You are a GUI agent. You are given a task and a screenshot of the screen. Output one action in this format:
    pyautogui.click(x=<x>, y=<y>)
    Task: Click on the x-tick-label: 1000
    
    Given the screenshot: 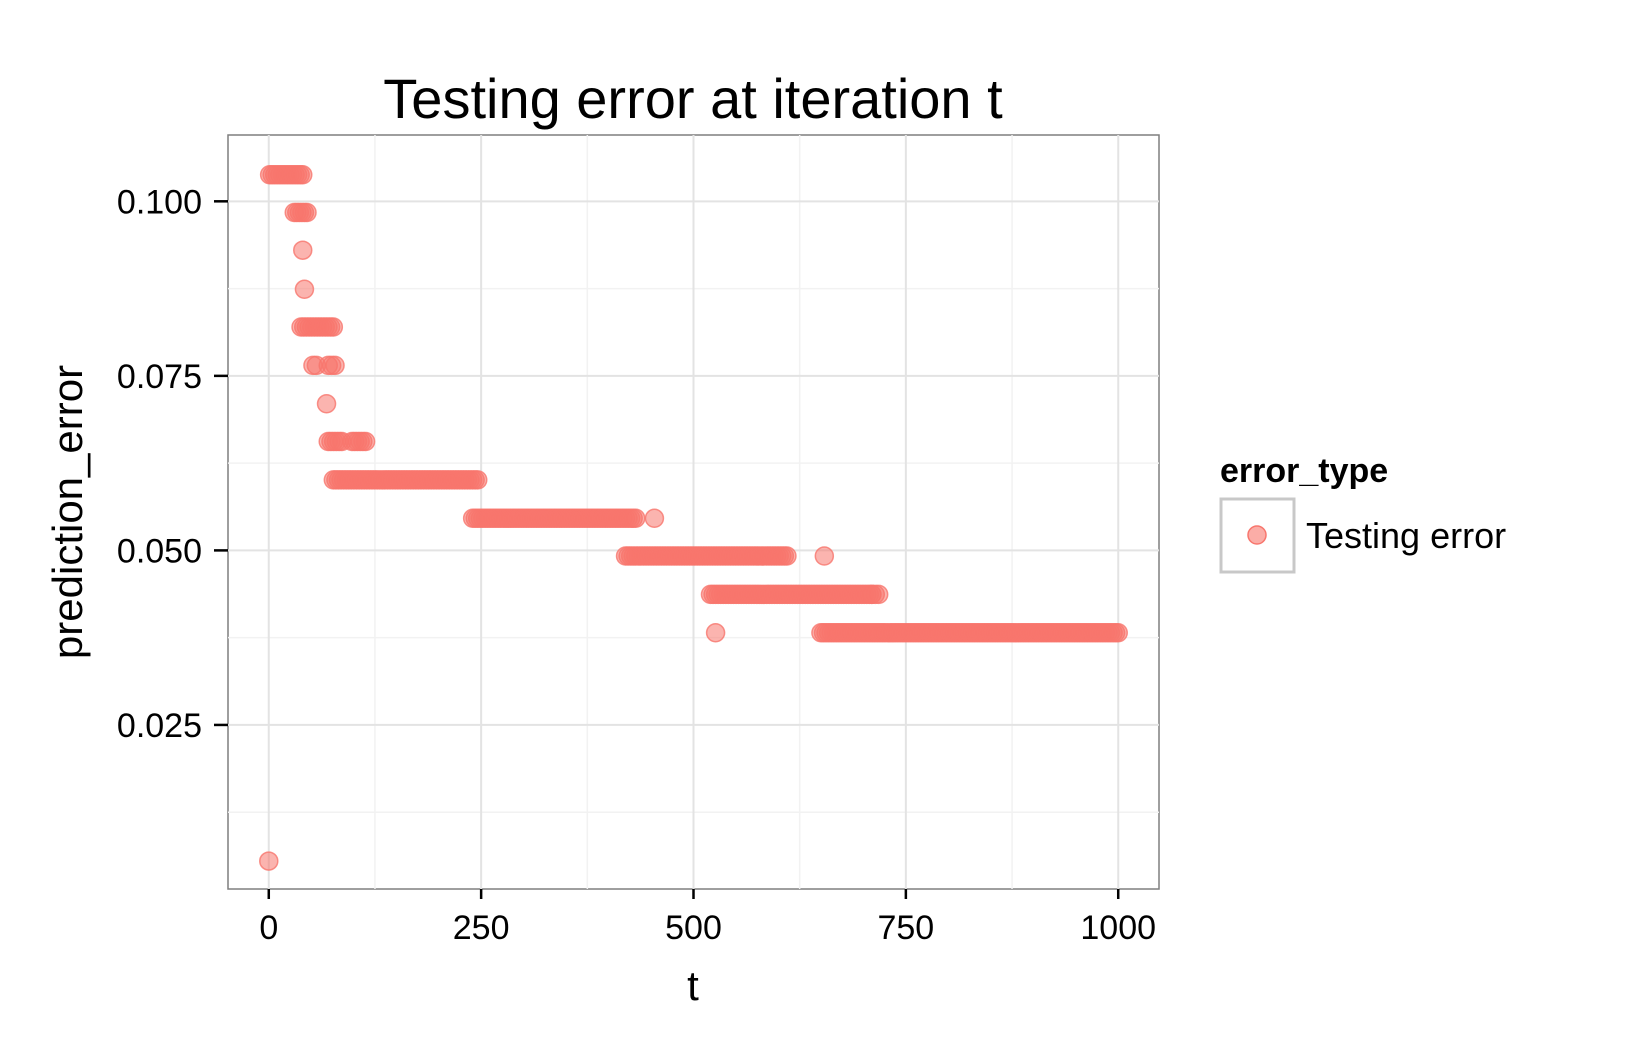 What is the action you would take?
    pyautogui.click(x=1118, y=928)
    